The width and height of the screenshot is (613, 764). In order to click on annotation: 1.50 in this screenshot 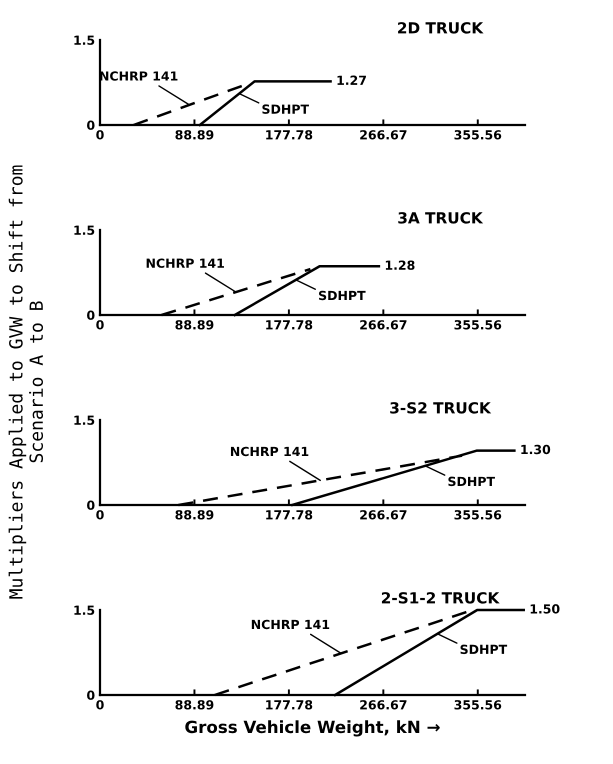, I will do `click(545, 609)`.